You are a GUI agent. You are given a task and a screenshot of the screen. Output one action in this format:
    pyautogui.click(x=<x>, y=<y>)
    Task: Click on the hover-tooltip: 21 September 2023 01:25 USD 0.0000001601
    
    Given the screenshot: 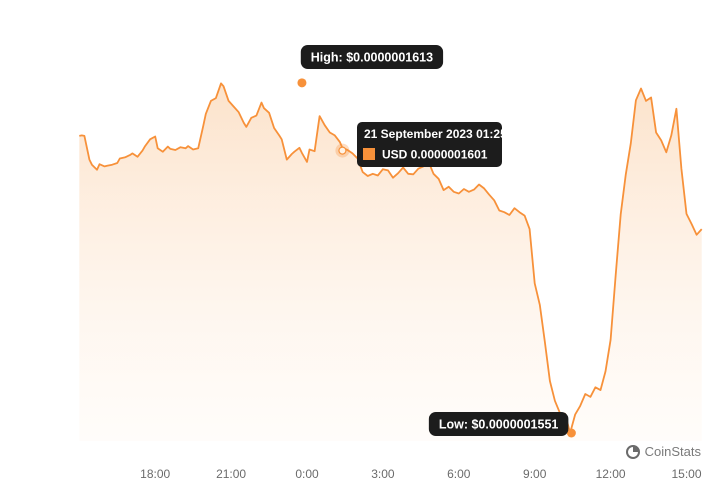 What is the action you would take?
    pyautogui.click(x=432, y=144)
    